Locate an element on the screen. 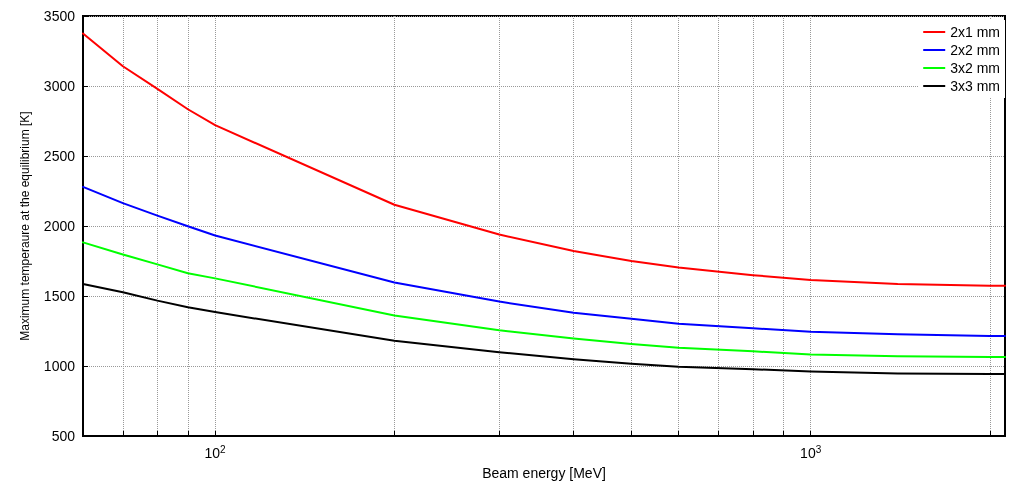  y-tick-label: 2000 is located at coordinates (59, 226).